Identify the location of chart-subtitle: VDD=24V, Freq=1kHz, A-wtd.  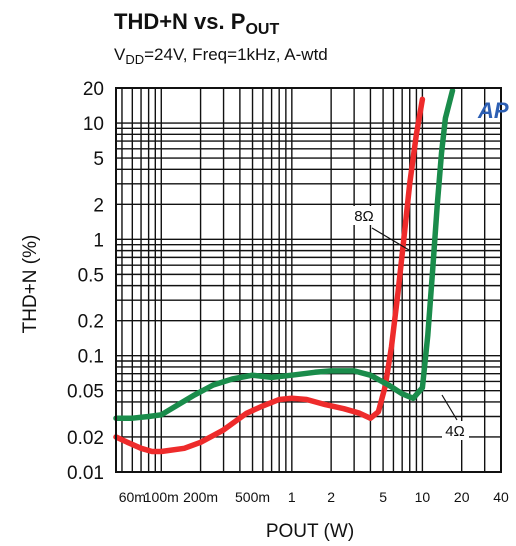
(221, 56).